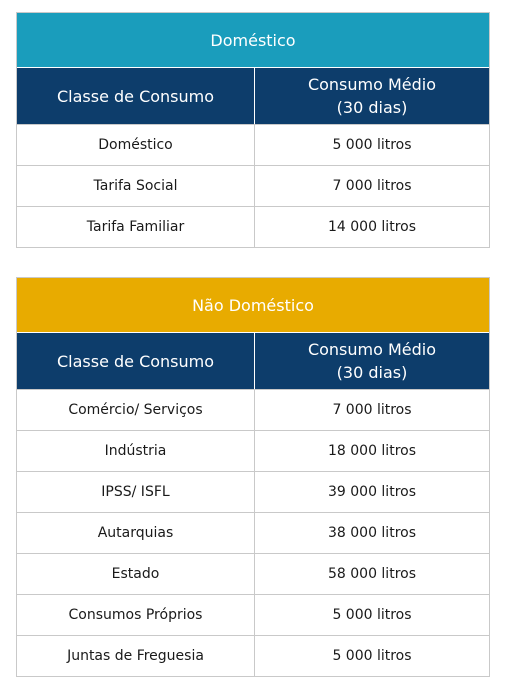 This screenshot has width=510, height=697. I want to click on table-row: Estado 58 000 litros, so click(253, 573).